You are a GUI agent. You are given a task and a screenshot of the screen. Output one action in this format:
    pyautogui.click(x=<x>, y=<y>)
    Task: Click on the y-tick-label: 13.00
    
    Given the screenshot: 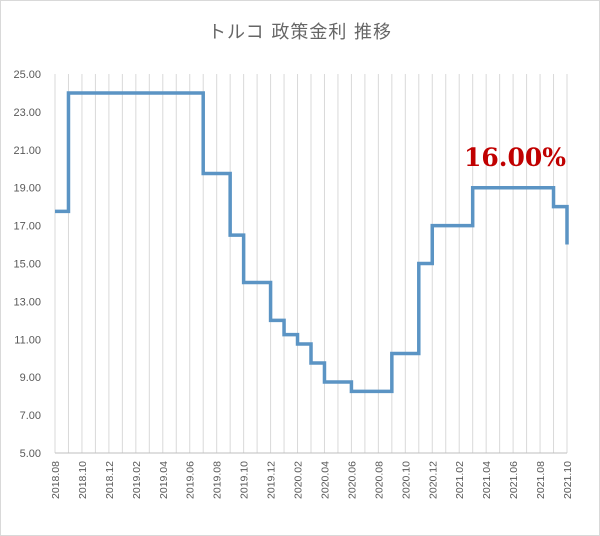 What is the action you would take?
    pyautogui.click(x=27, y=302)
    